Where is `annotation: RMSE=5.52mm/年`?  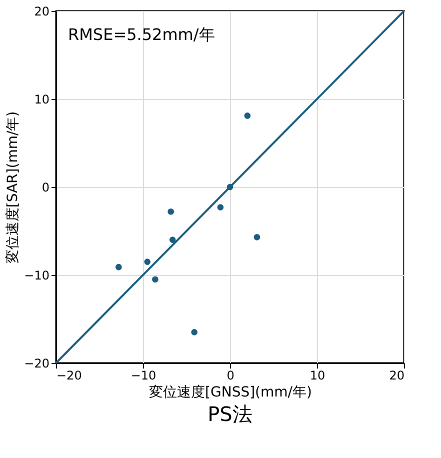
annotation: RMSE=5.52mm/年 is located at coordinates (141, 34).